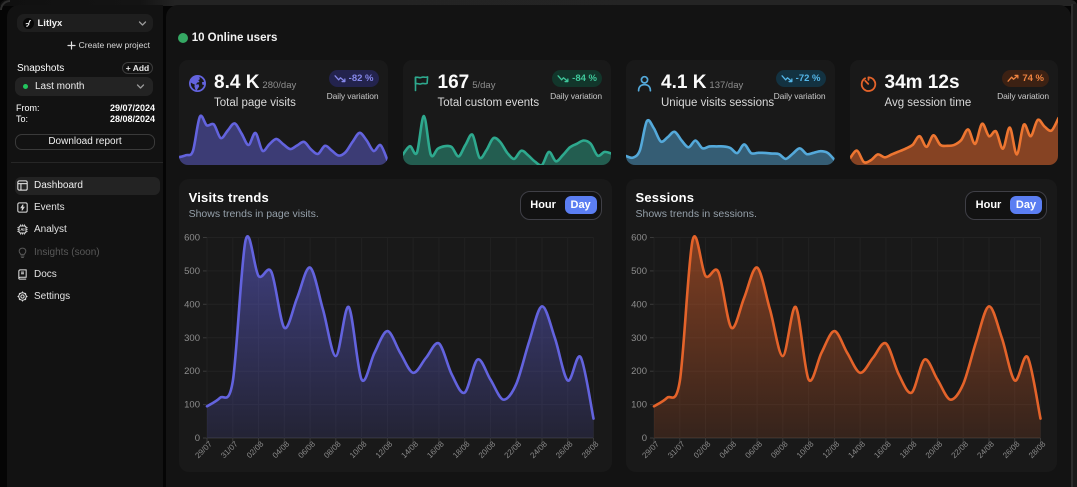 The height and width of the screenshot is (487, 1077). Describe the element at coordinates (22, 229) in the screenshot. I see `svg-text: AI` at that location.